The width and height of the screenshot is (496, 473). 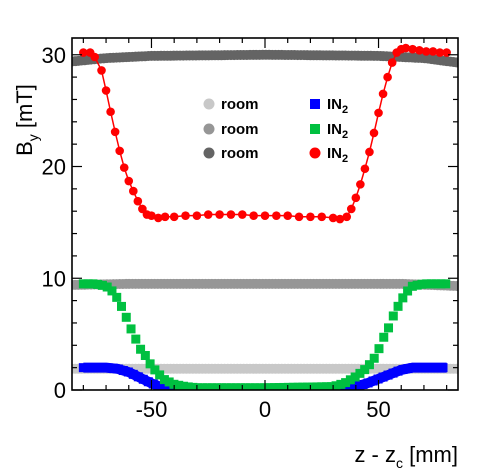 What do you see at coordinates (265, 409) in the screenshot?
I see `x-tick-label: 0` at bounding box center [265, 409].